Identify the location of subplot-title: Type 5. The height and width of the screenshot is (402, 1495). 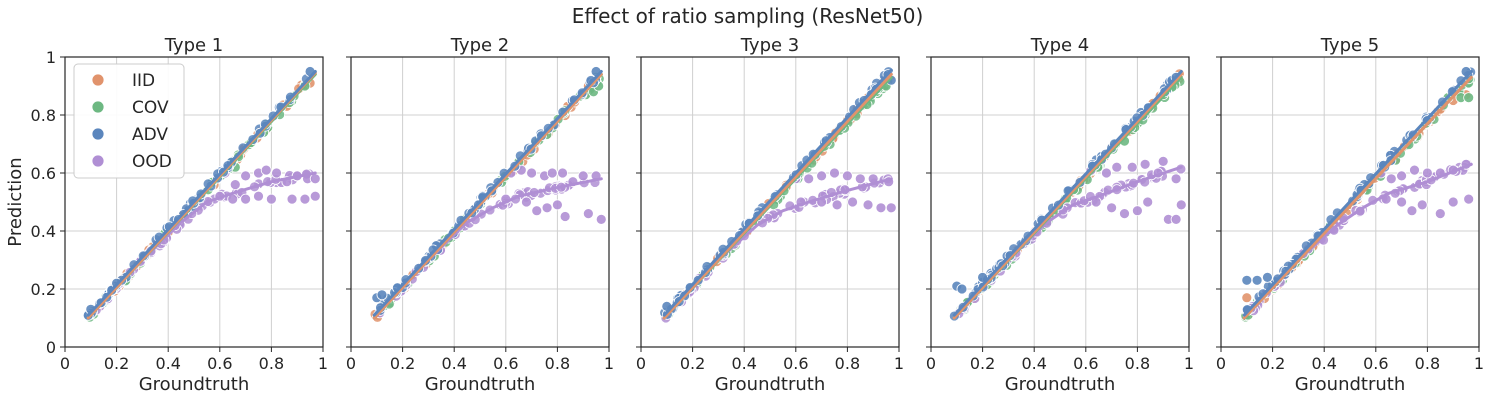
(1350, 45).